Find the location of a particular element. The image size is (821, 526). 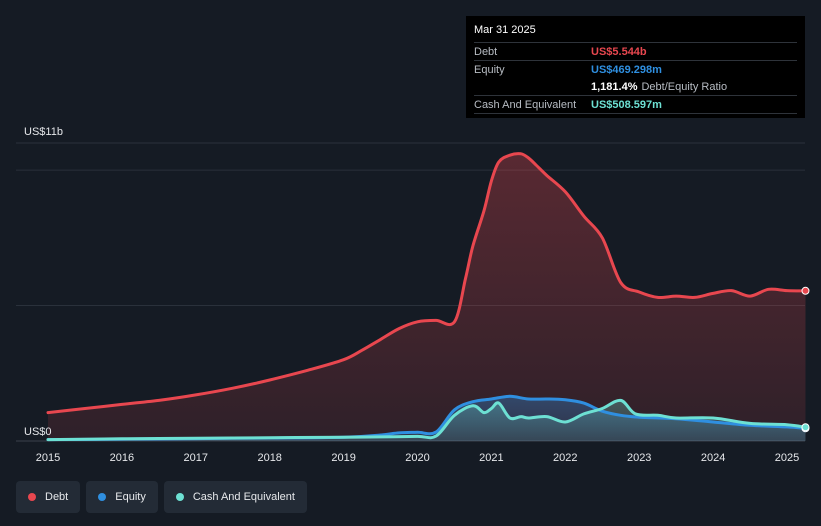

debt-dot-icon is located at coordinates (32, 497).